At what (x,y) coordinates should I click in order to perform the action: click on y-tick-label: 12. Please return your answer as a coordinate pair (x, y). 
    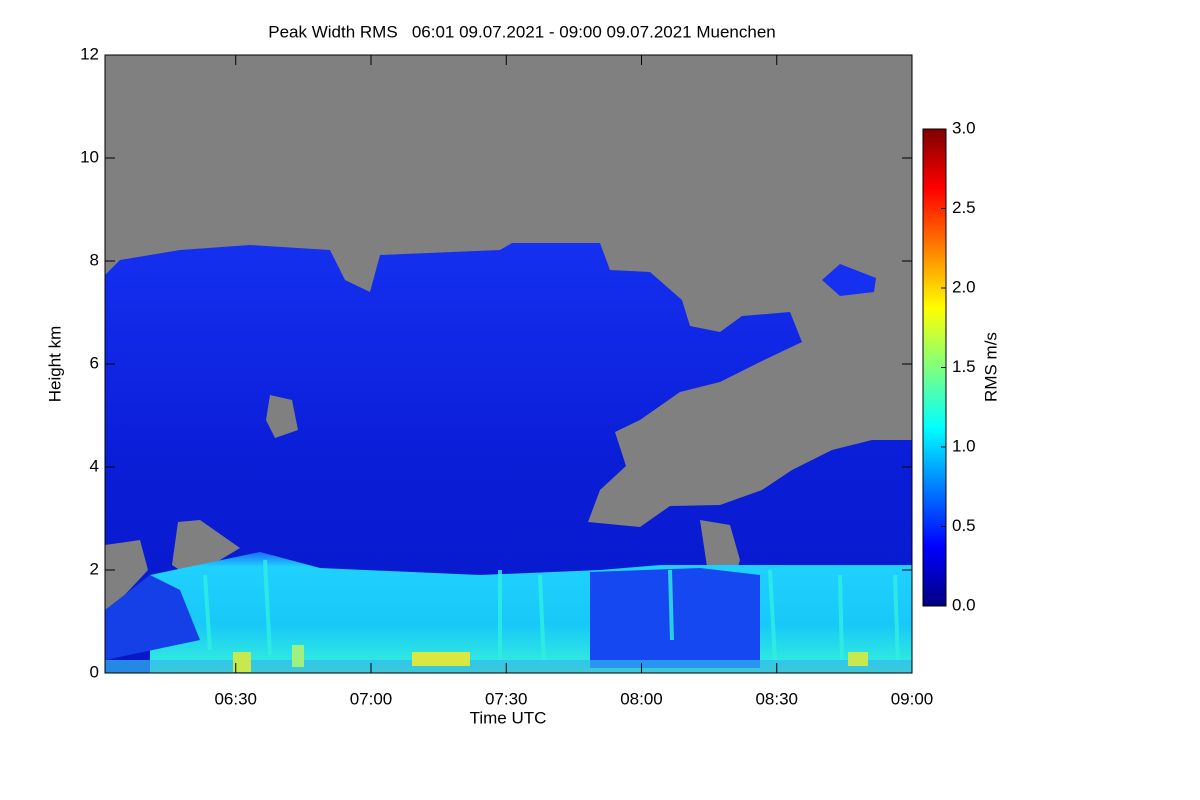
    Looking at the image, I should click on (89, 53).